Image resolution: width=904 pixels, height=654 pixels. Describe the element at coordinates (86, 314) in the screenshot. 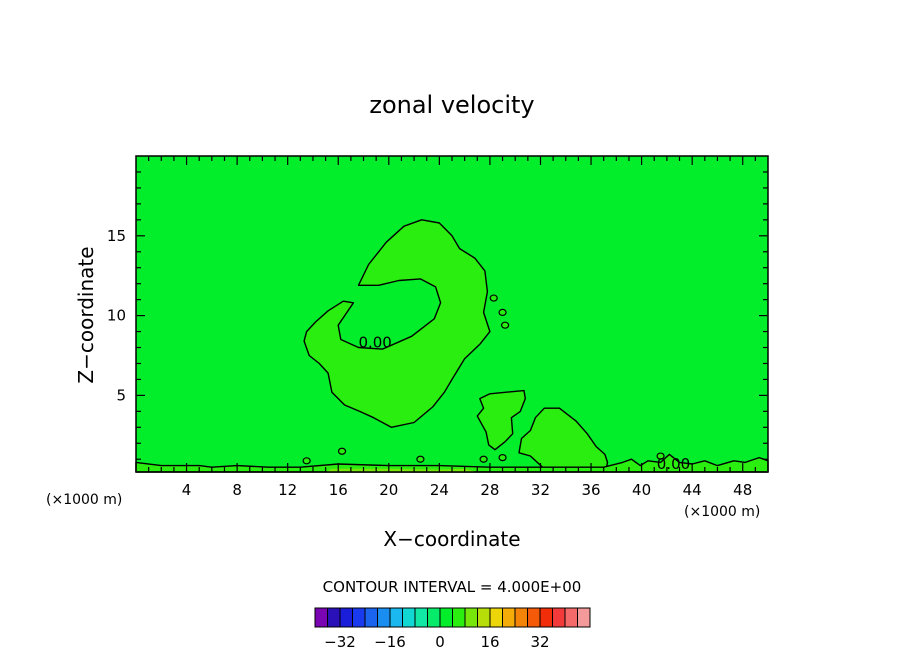

I see `y-axis-title: Z−coordinate` at that location.